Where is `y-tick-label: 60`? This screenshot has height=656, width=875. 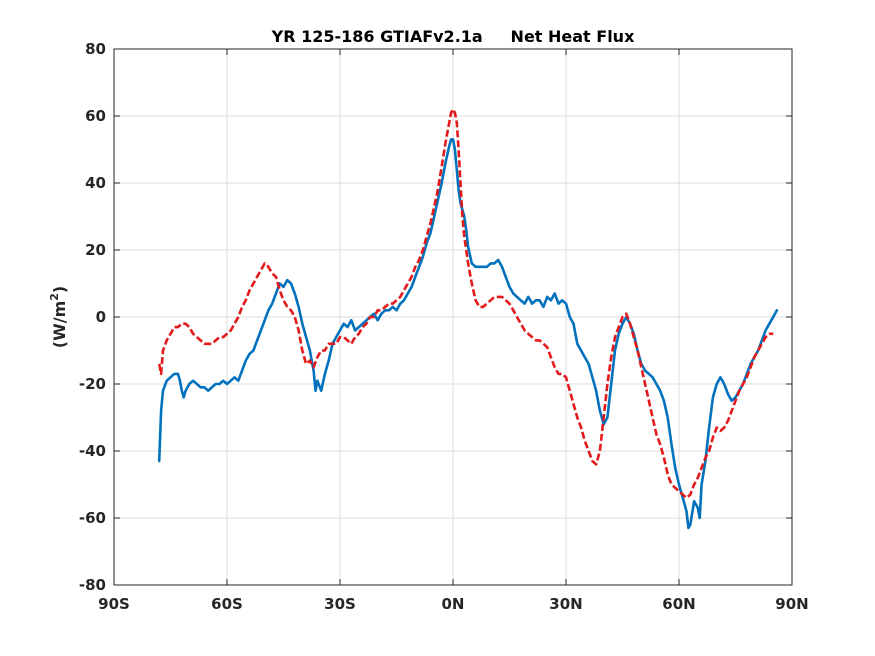
y-tick-label: 60 is located at coordinates (95, 116).